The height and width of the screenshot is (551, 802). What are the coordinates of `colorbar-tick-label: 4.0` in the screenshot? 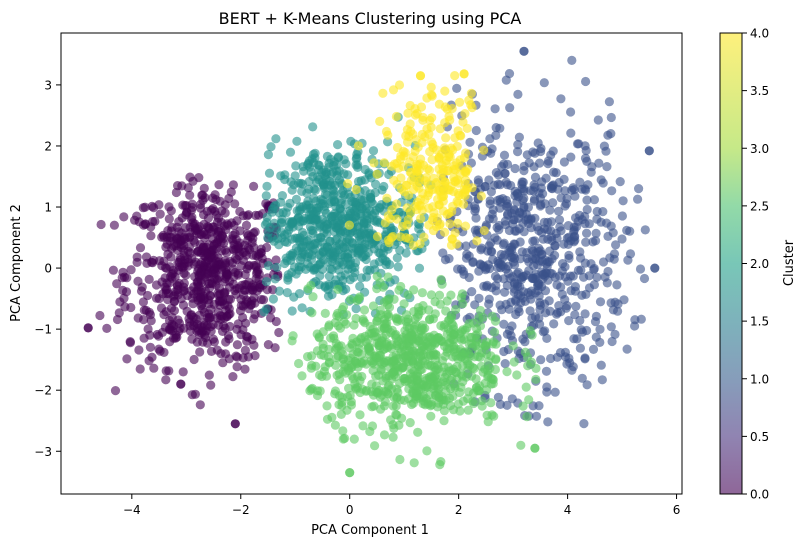 It's located at (759, 34).